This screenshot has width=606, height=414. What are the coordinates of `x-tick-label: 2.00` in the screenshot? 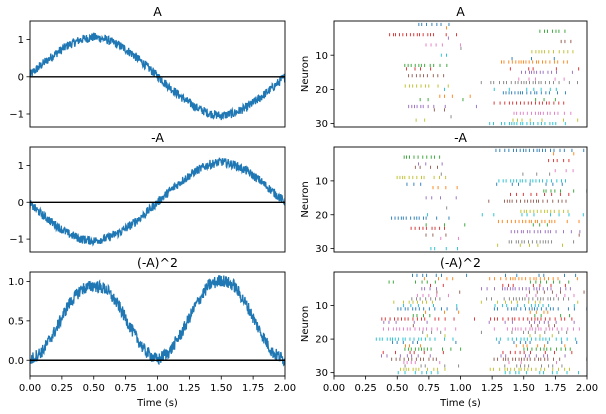 It's located at (587, 388).